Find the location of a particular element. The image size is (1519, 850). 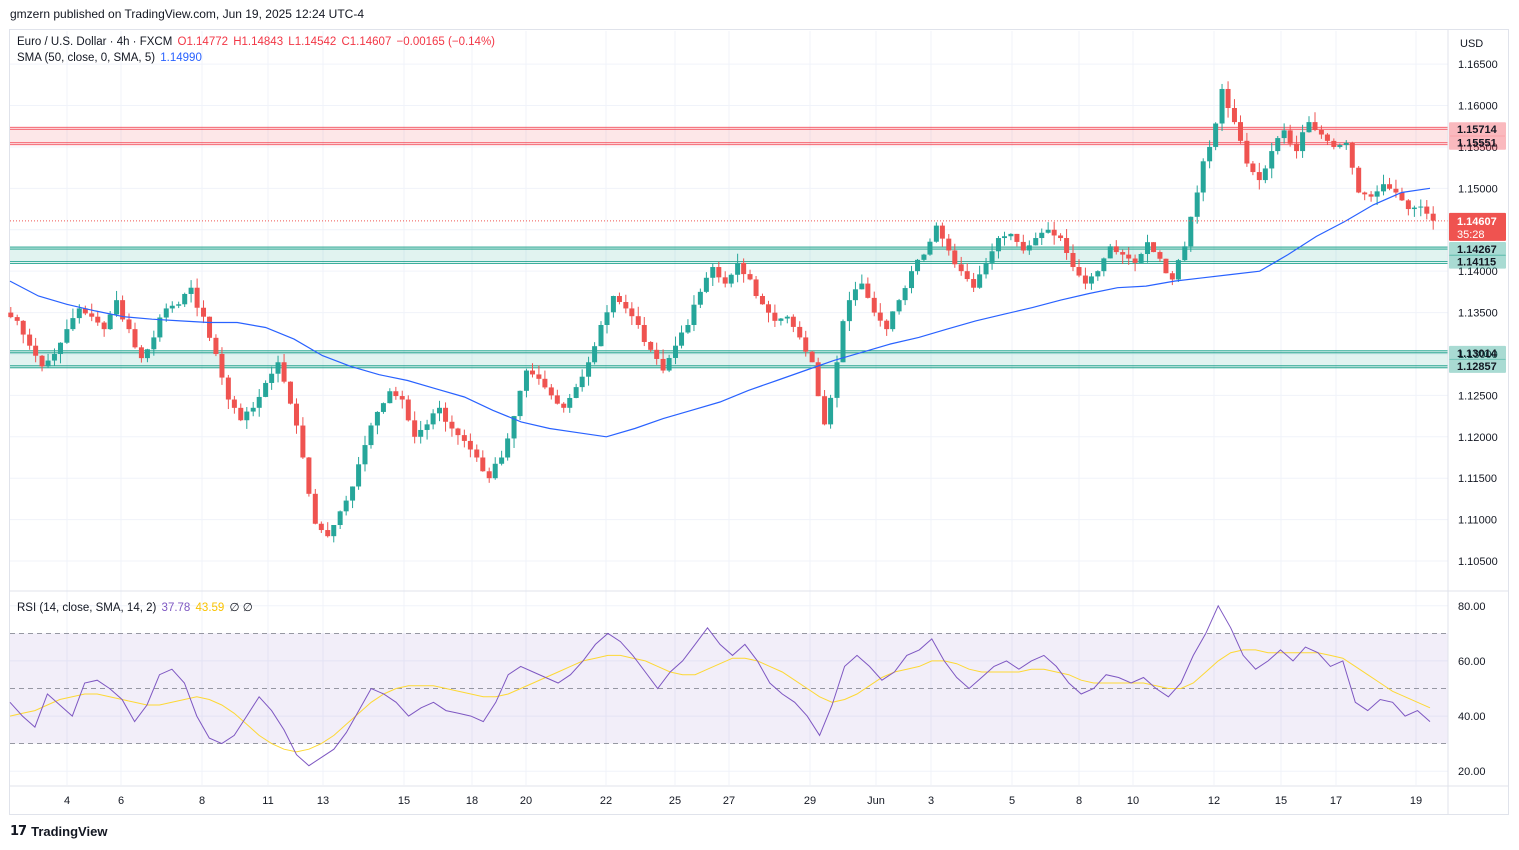

price-tick-label: 1.13500 is located at coordinates (1478, 314).